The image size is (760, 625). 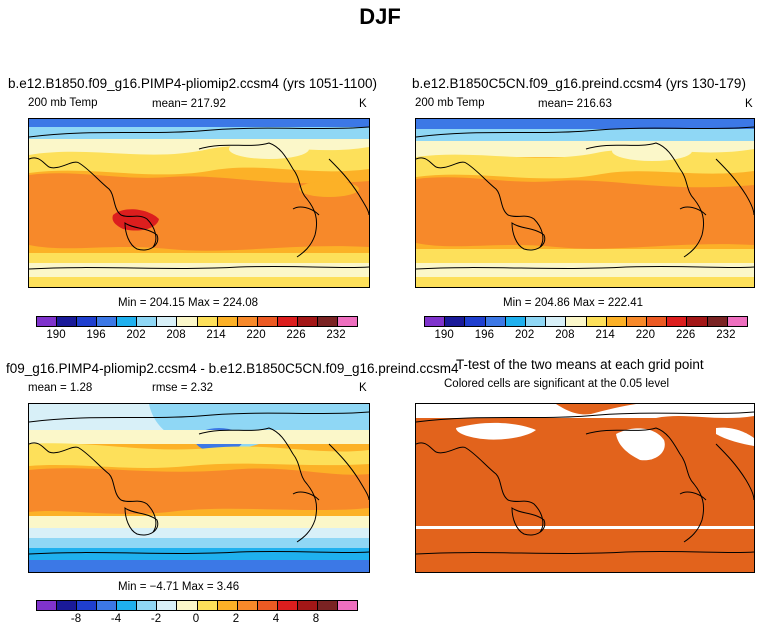 What do you see at coordinates (645, 335) in the screenshot?
I see `panel2-colorbar-label: 220` at bounding box center [645, 335].